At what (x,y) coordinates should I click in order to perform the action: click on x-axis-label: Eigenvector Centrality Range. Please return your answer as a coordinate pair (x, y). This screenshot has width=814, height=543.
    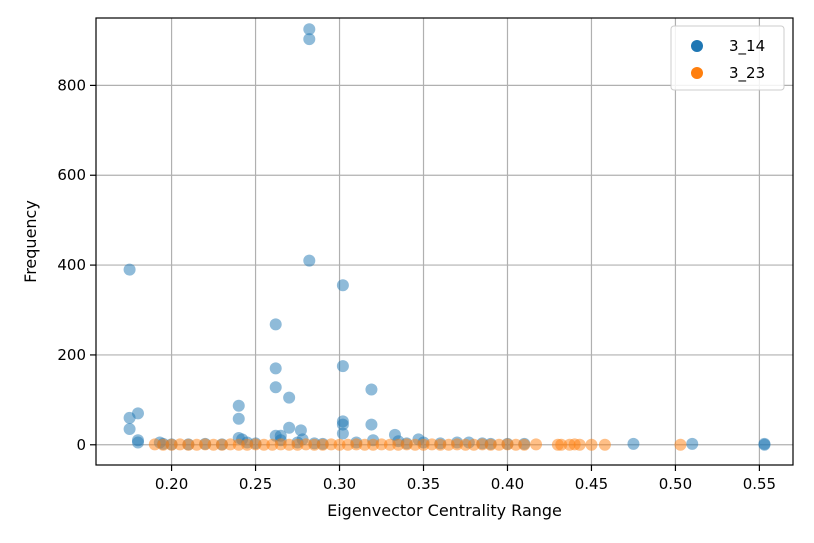
    Looking at the image, I should click on (444, 510).